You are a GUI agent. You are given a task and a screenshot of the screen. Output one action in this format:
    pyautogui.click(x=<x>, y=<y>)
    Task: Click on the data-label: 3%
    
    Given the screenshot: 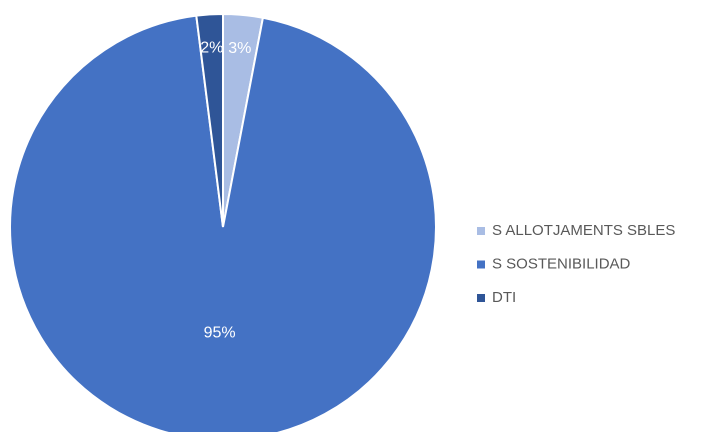 What is the action you would take?
    pyautogui.click(x=239, y=48)
    